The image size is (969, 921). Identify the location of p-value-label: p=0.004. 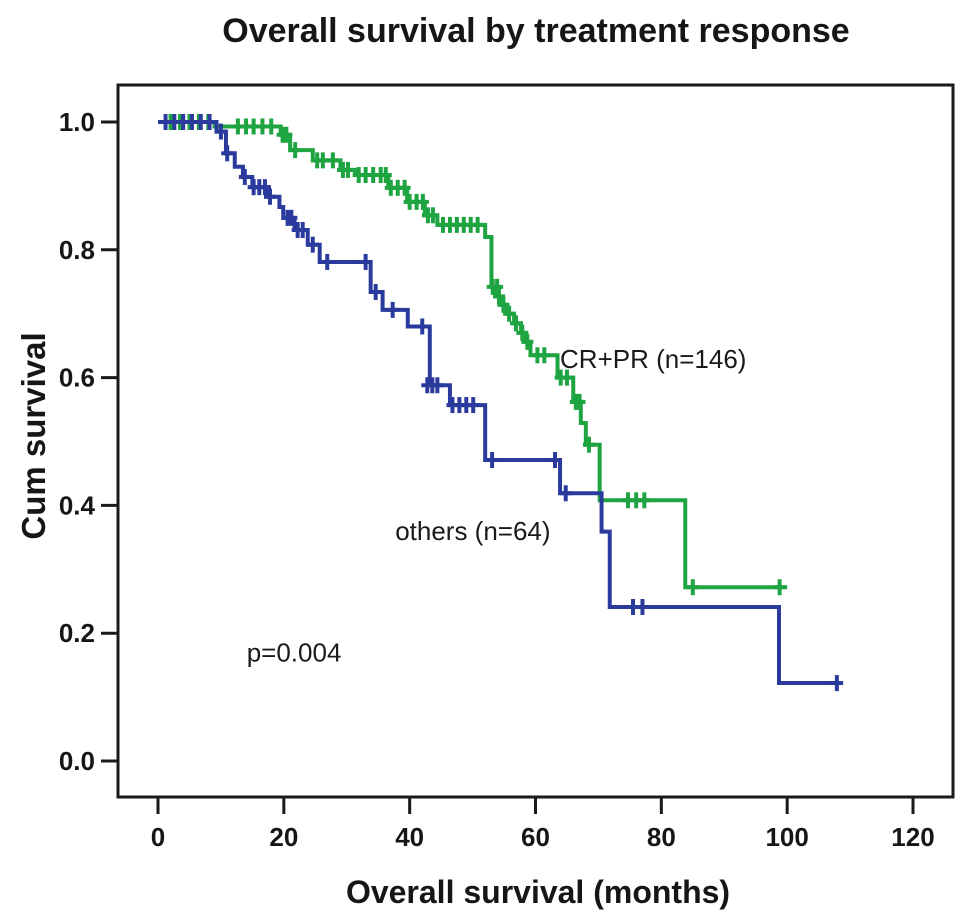
(294, 652).